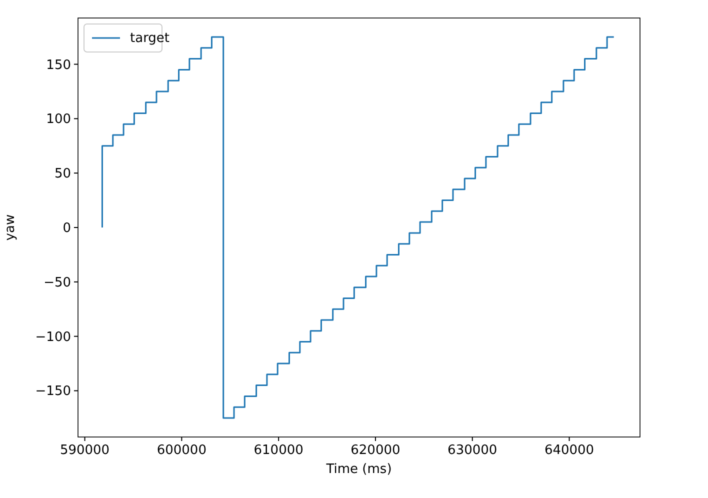 The image size is (708, 498). I want to click on x-axis-title: Time (ms), so click(358, 469).